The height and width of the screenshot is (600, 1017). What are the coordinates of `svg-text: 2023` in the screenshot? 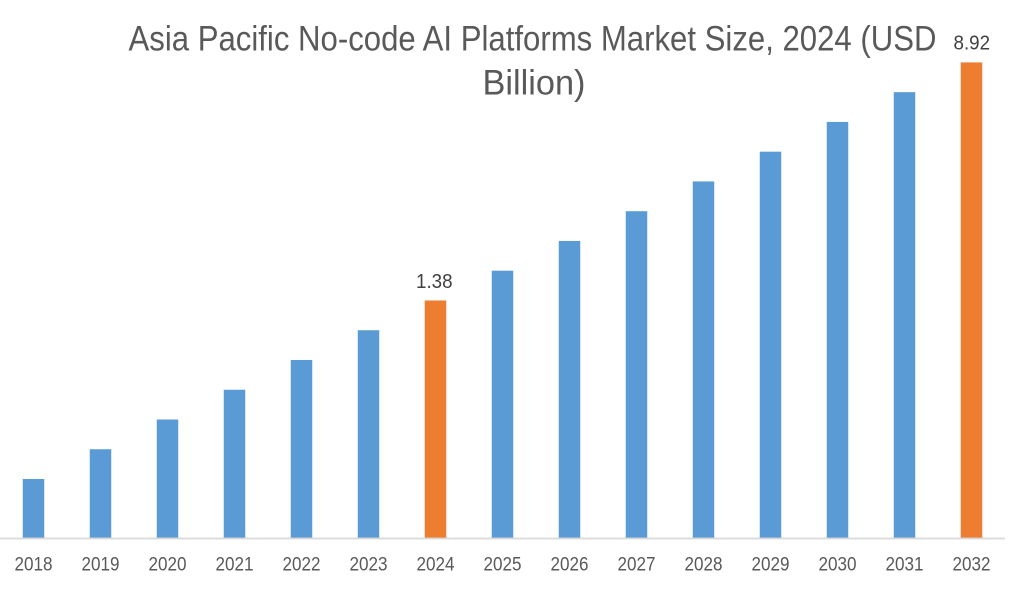 It's located at (369, 565).